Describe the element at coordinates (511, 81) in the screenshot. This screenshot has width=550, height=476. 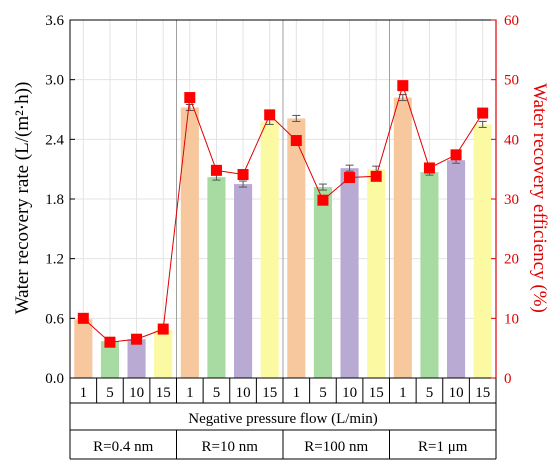
I see `right-tick-label: 50` at that location.